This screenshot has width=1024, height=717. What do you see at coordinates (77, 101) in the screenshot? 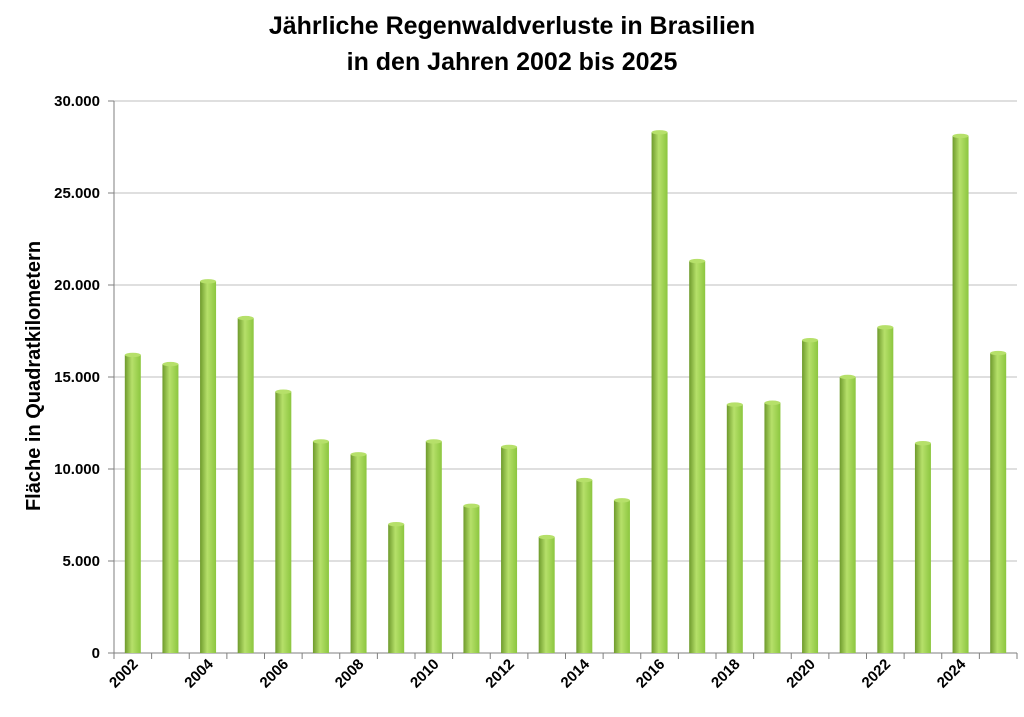
I see `y-tick-label: 30.000` at bounding box center [77, 101].